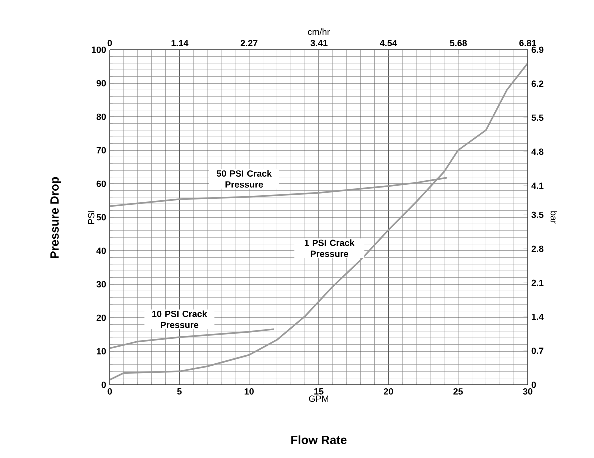 This screenshot has width=594, height=458. I want to click on y2-tick-label: 5.5, so click(538, 118).